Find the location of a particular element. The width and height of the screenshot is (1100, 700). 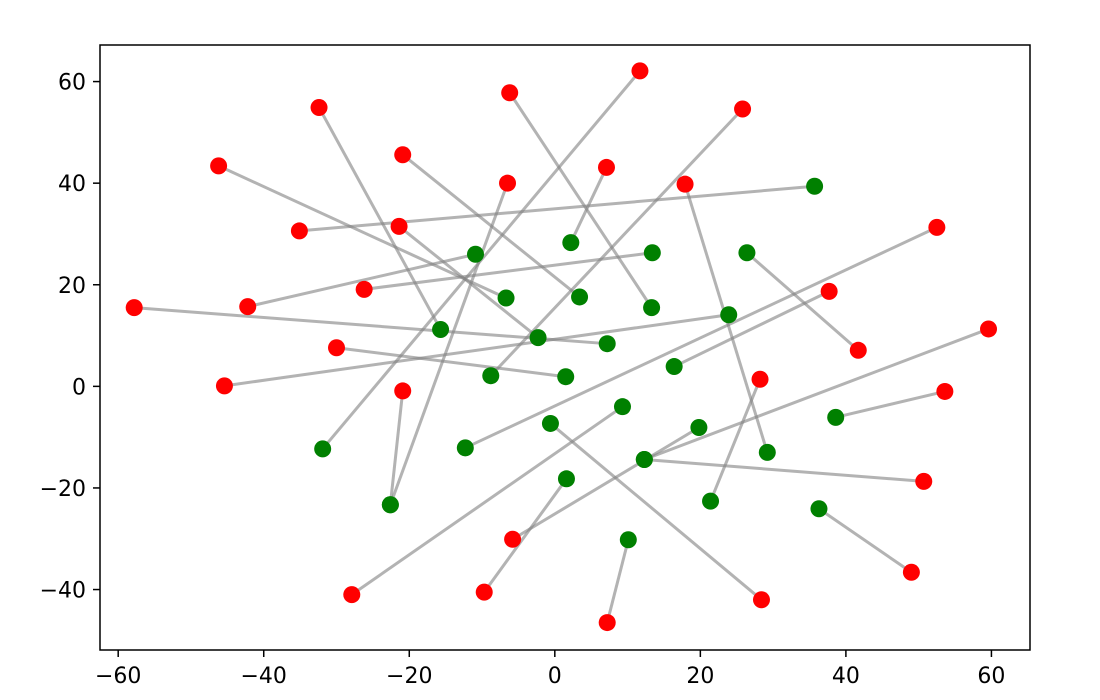

y-tick-label: 20 is located at coordinates (72, 286).